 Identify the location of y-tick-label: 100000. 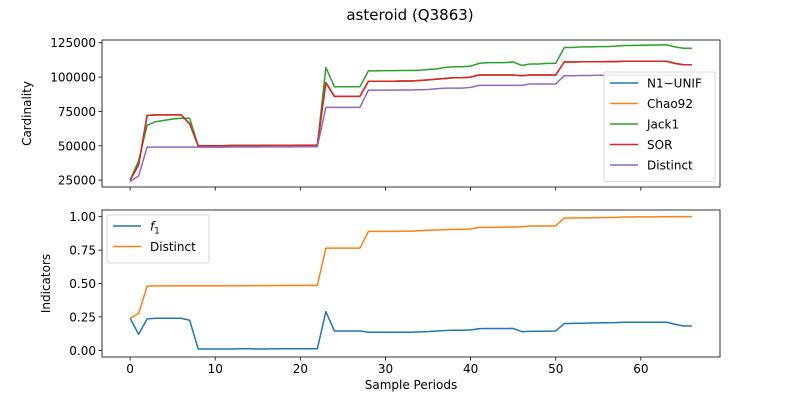
(73, 78).